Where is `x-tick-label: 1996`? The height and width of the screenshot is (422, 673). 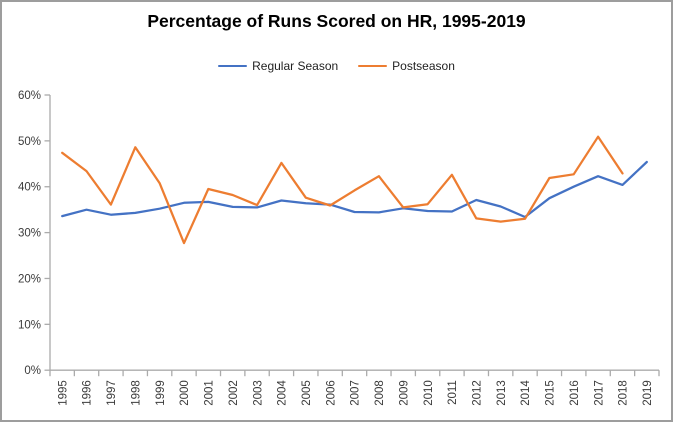
x-tick-label: 1996 is located at coordinates (88, 393).